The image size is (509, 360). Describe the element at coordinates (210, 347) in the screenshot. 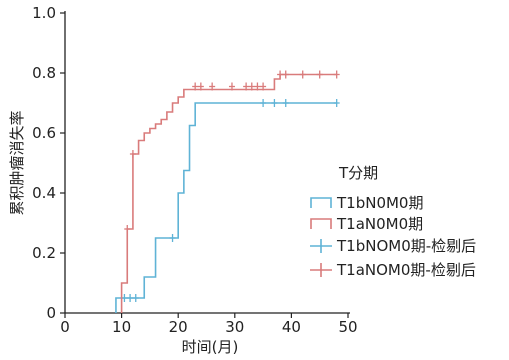

I see `x-axis-label: 时间(月)` at that location.